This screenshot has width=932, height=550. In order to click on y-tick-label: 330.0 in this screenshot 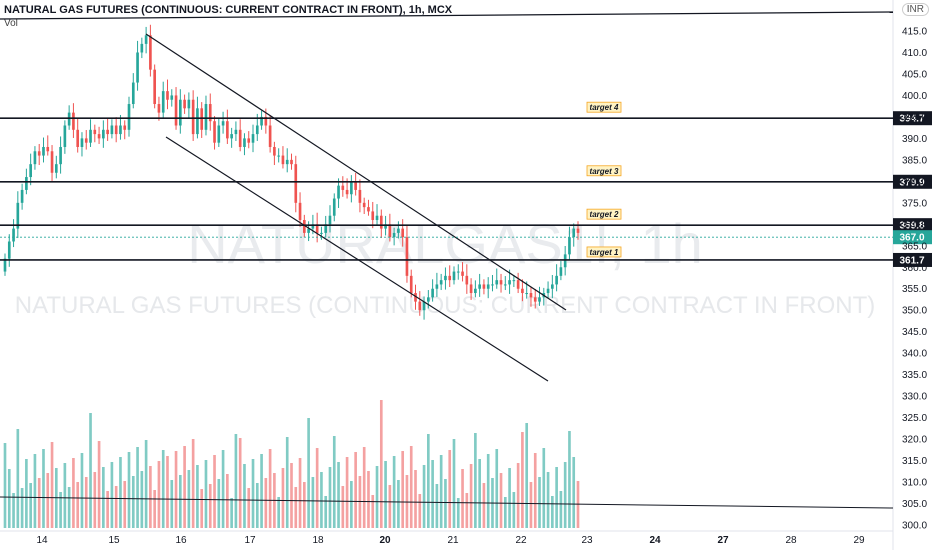, I will do `click(914, 397)`.